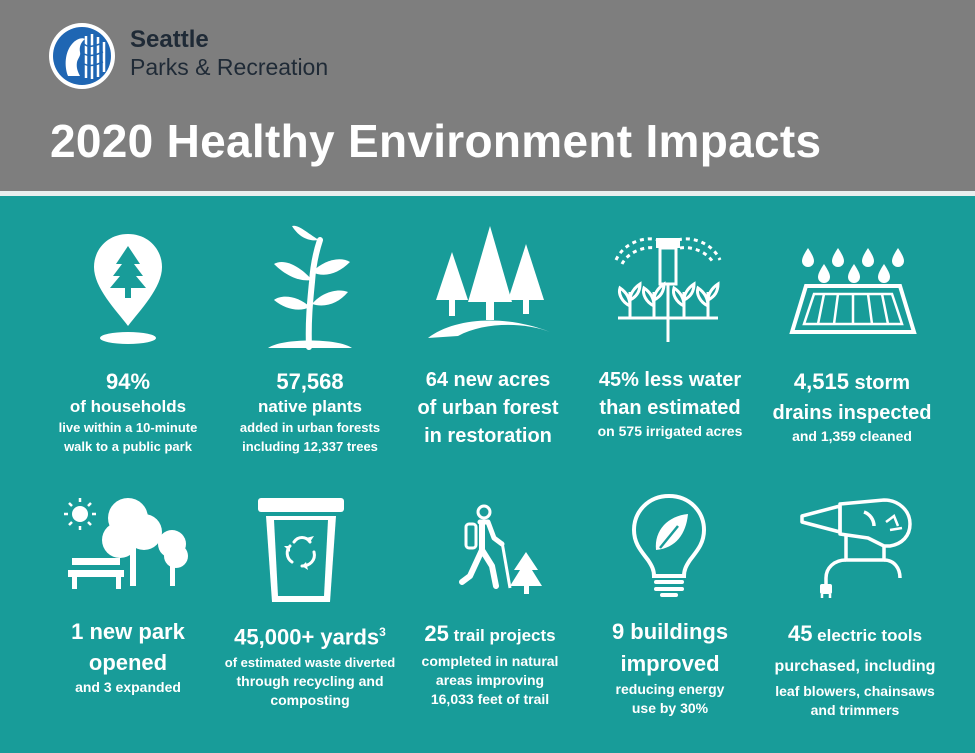 The height and width of the screenshot is (753, 975). Describe the element at coordinates (502, 635) in the screenshot. I see `stat-headline-suffix: trail projects` at that location.